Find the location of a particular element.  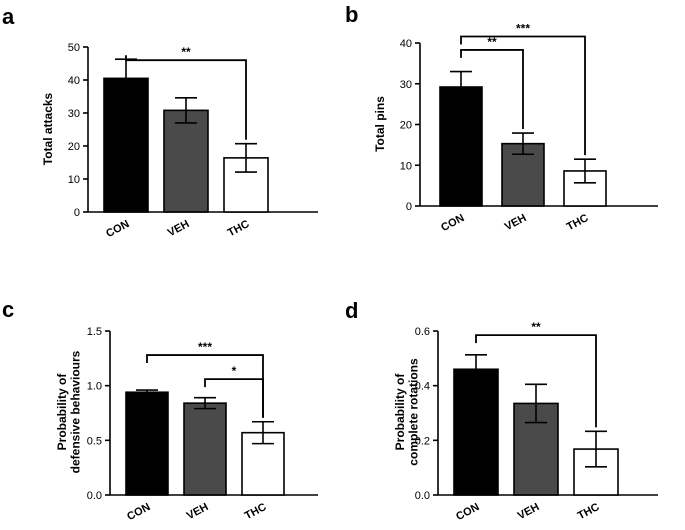

panel-letter: d is located at coordinates (351, 310).